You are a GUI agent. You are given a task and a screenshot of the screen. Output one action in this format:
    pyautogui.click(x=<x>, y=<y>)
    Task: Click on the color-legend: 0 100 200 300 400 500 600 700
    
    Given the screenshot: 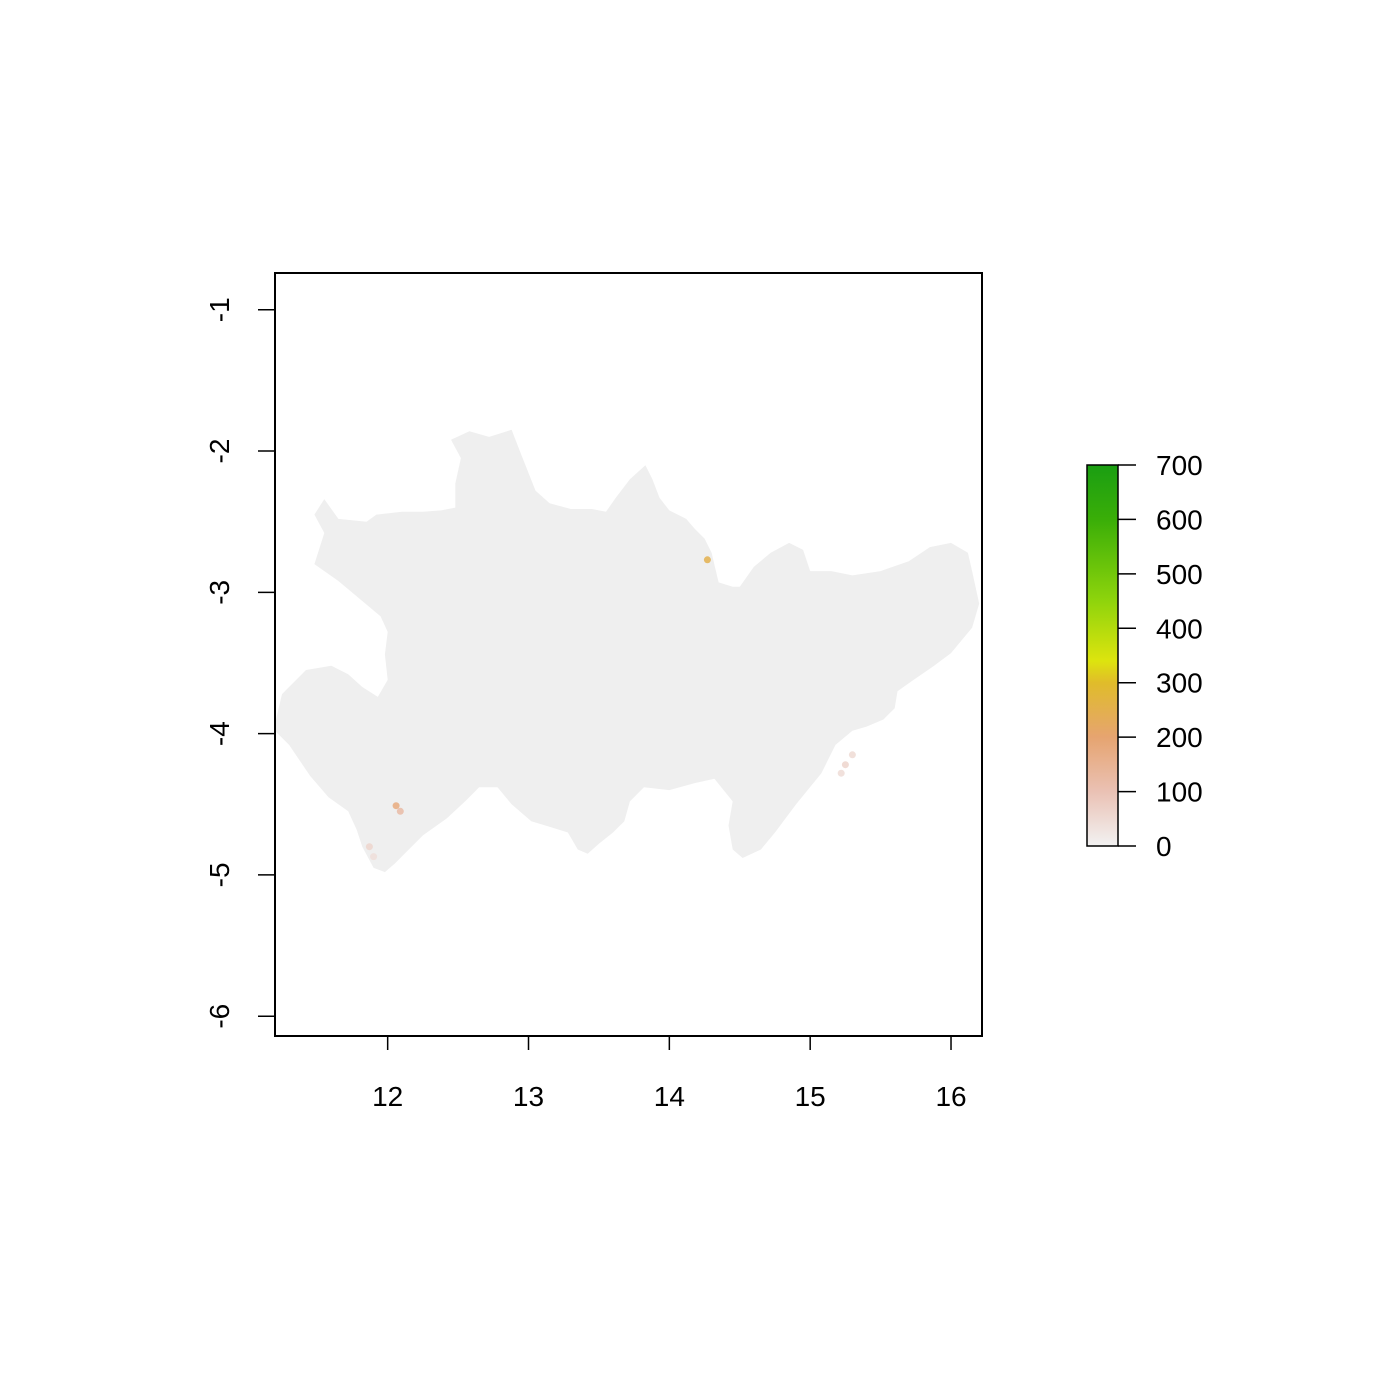 What is the action you would take?
    pyautogui.click(x=1144, y=656)
    